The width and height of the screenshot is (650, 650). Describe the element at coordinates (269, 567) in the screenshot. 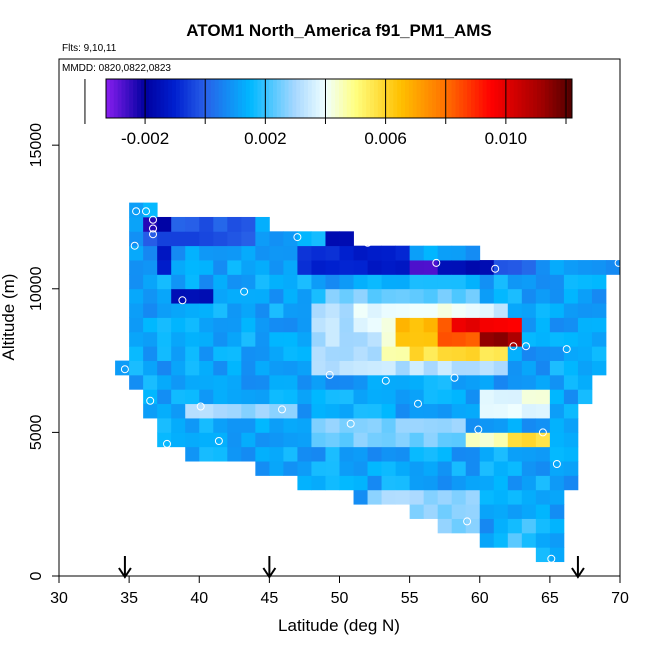

I see `flight-marker-arrow` at that location.